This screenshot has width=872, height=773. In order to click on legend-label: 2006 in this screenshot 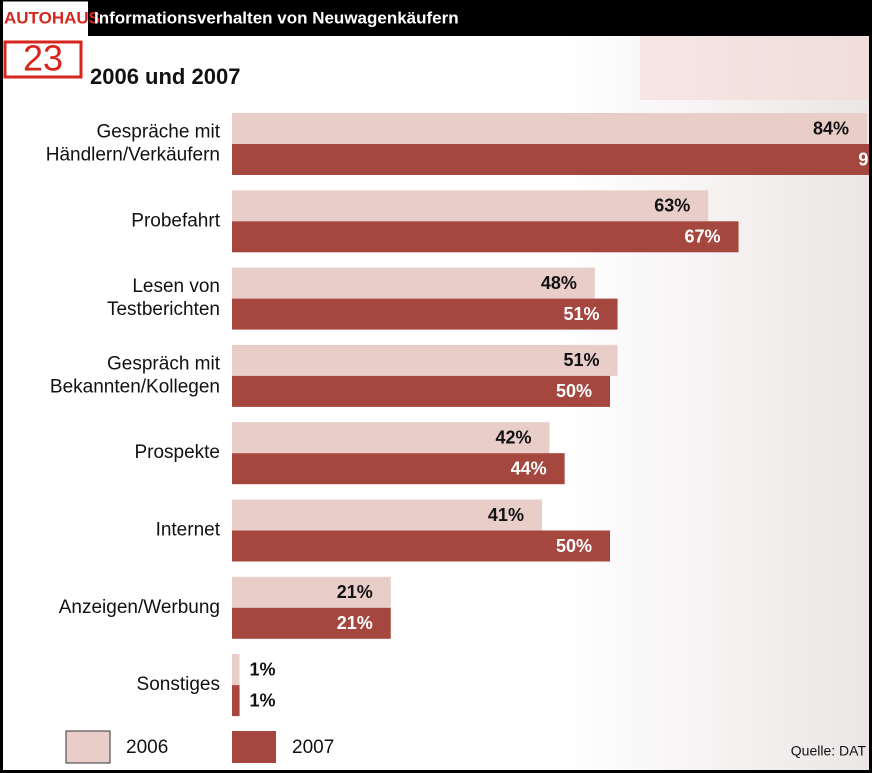, I will do `click(147, 747)`.